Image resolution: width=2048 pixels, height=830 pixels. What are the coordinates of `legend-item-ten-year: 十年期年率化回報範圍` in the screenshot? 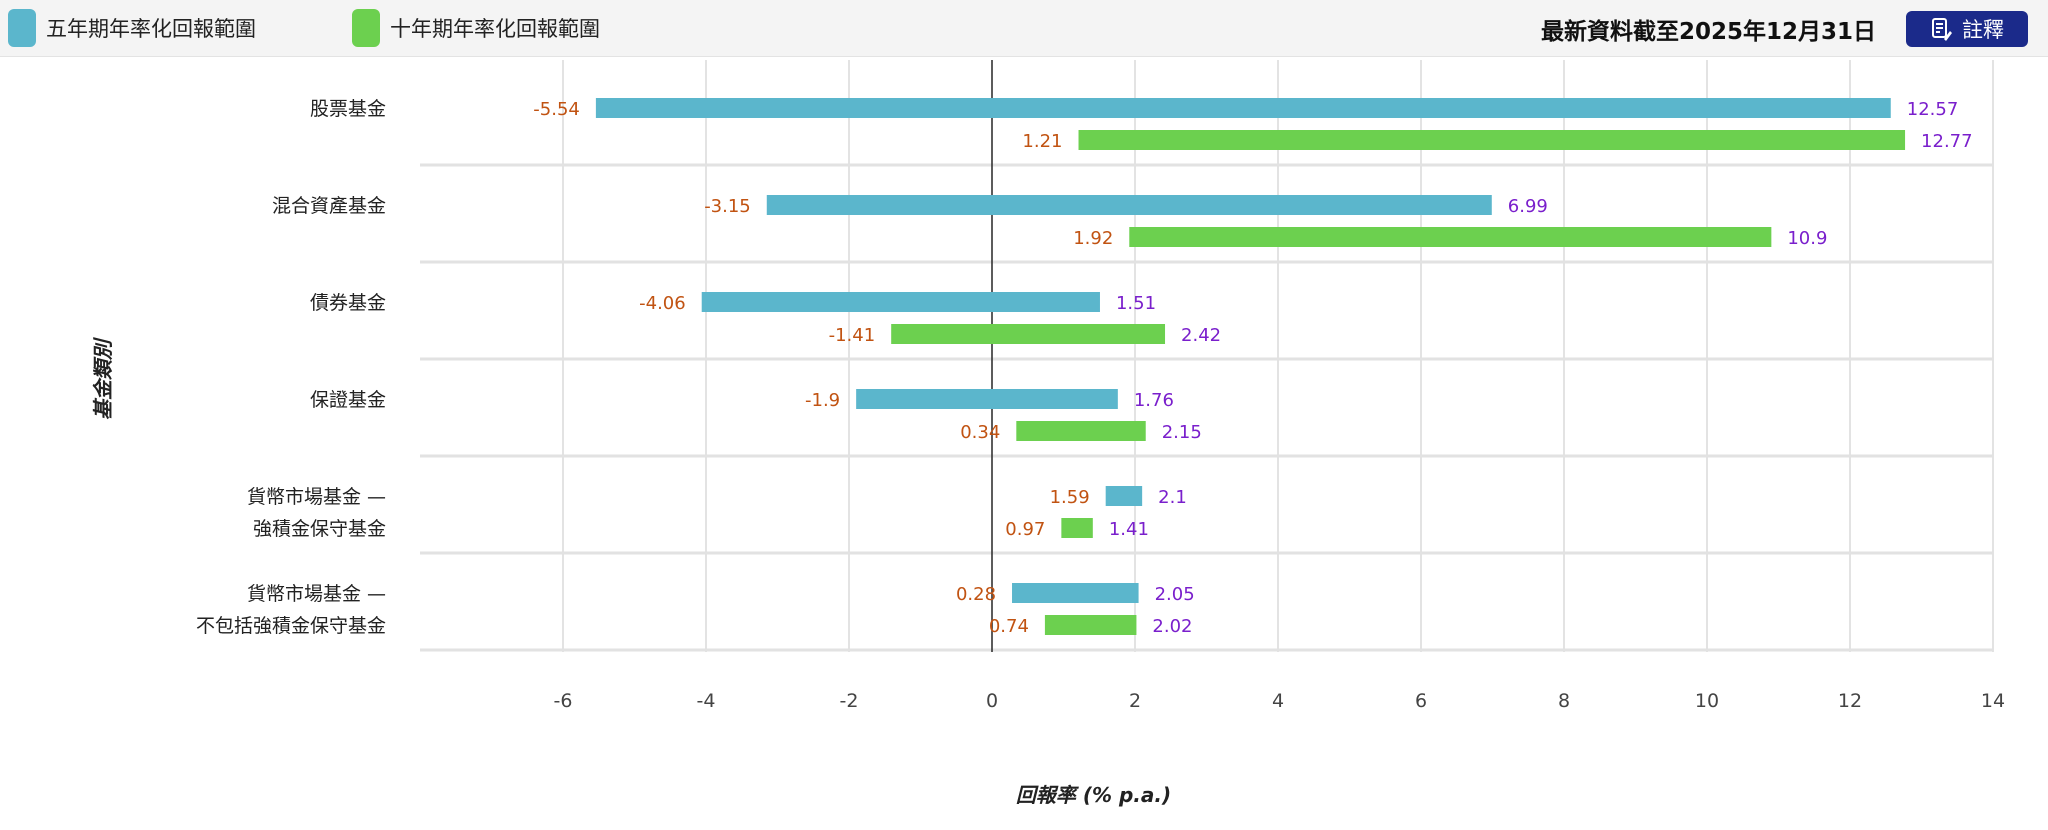 It's located at (476, 28).